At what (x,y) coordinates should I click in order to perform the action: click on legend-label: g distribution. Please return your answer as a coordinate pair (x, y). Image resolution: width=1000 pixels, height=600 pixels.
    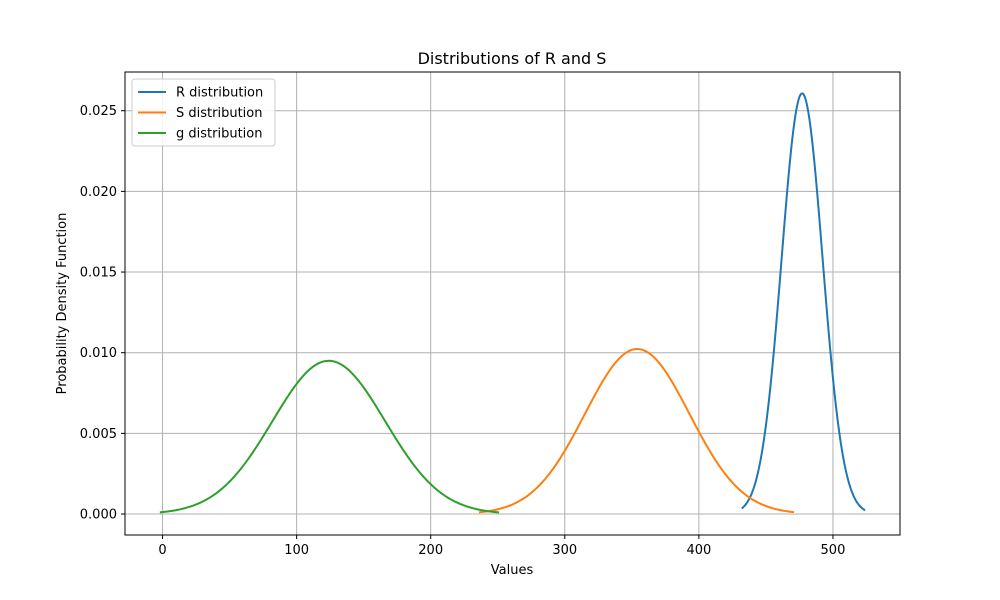
    Looking at the image, I should click on (219, 134).